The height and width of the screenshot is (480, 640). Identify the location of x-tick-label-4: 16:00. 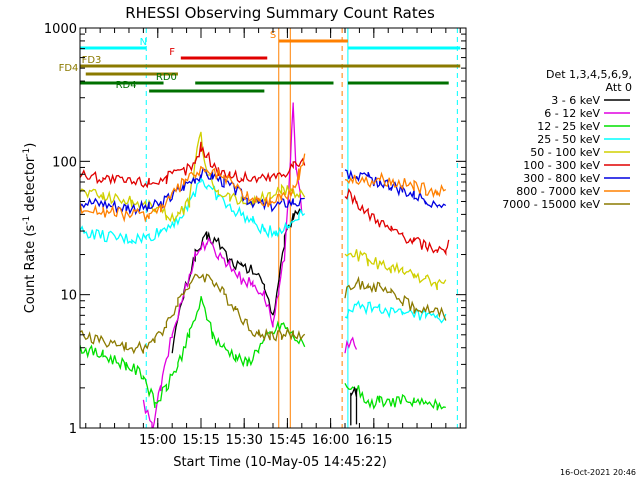
(330, 440).